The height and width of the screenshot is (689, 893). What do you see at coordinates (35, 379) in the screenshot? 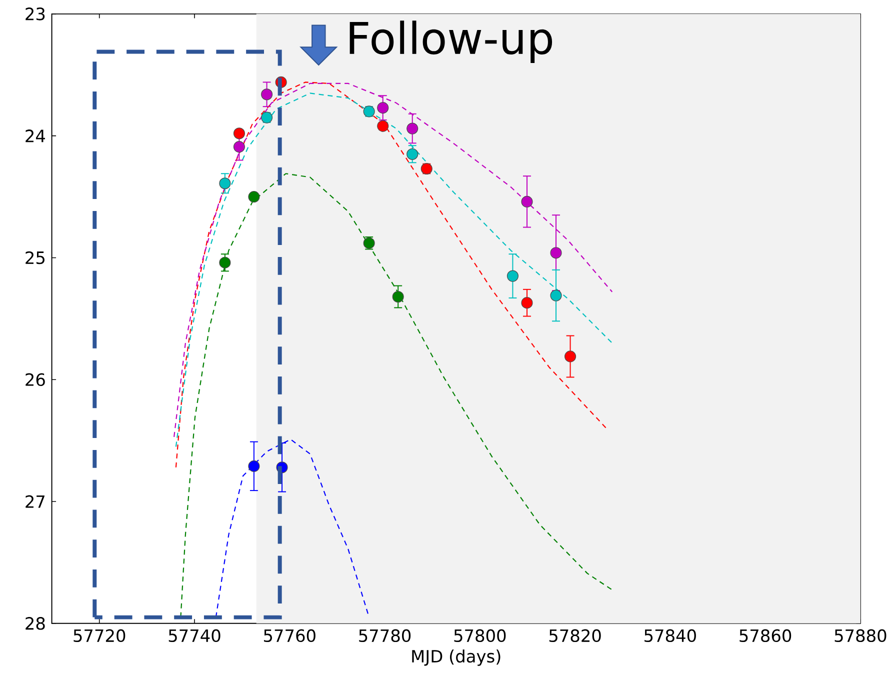
I see `y-tick-label: 26` at bounding box center [35, 379].